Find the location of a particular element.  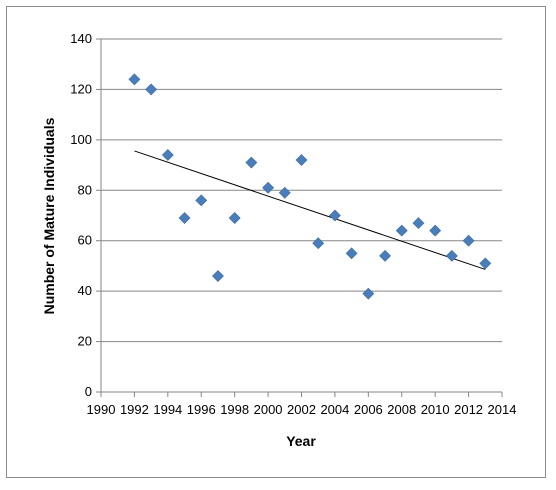

x-axis-title: Year is located at coordinates (301, 441).